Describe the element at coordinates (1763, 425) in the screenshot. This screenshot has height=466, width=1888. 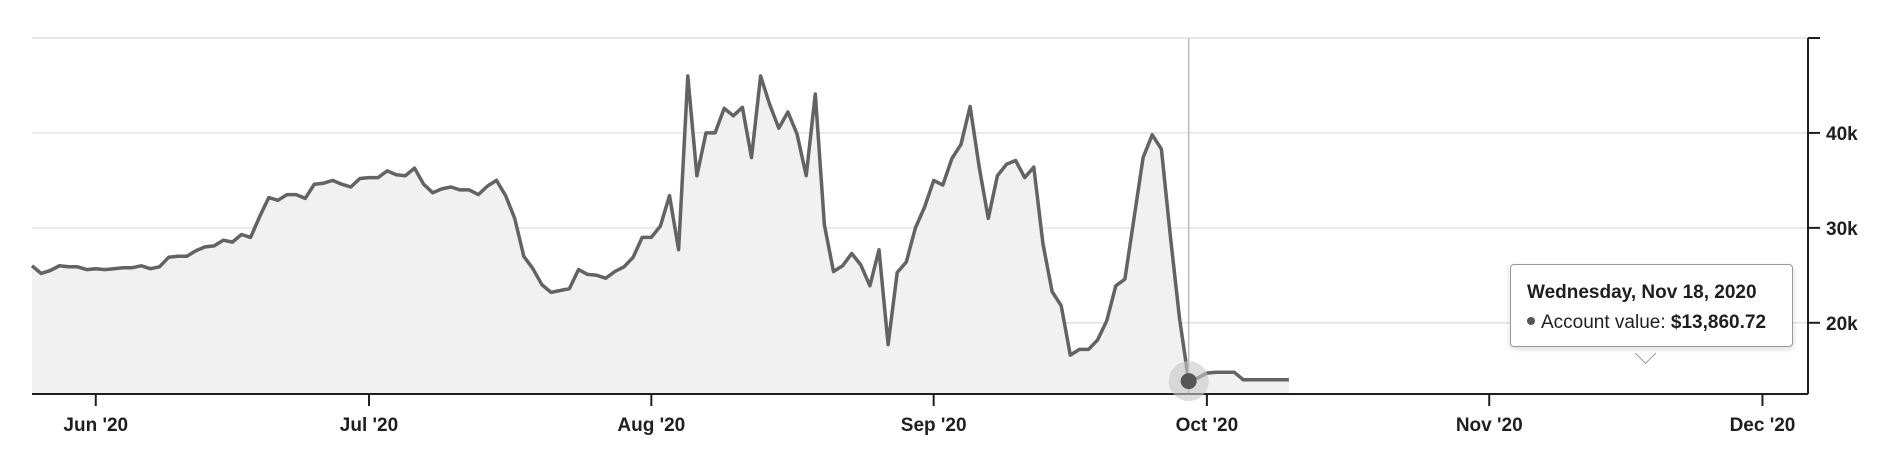
I see `x-tick-label: Dec '20` at that location.